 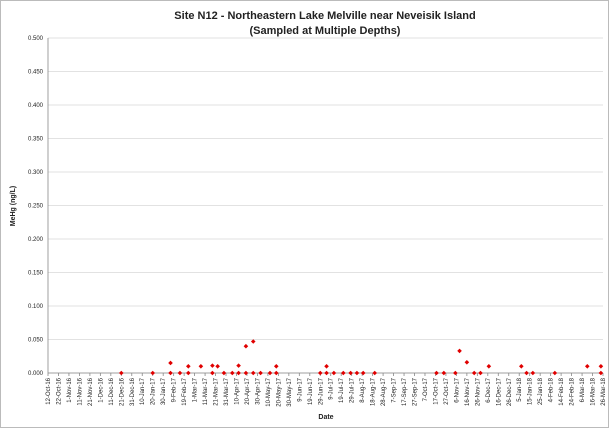 What do you see at coordinates (531, 391) in the screenshot?
I see `x-tick-label: 15-Jan-18` at bounding box center [531, 391].